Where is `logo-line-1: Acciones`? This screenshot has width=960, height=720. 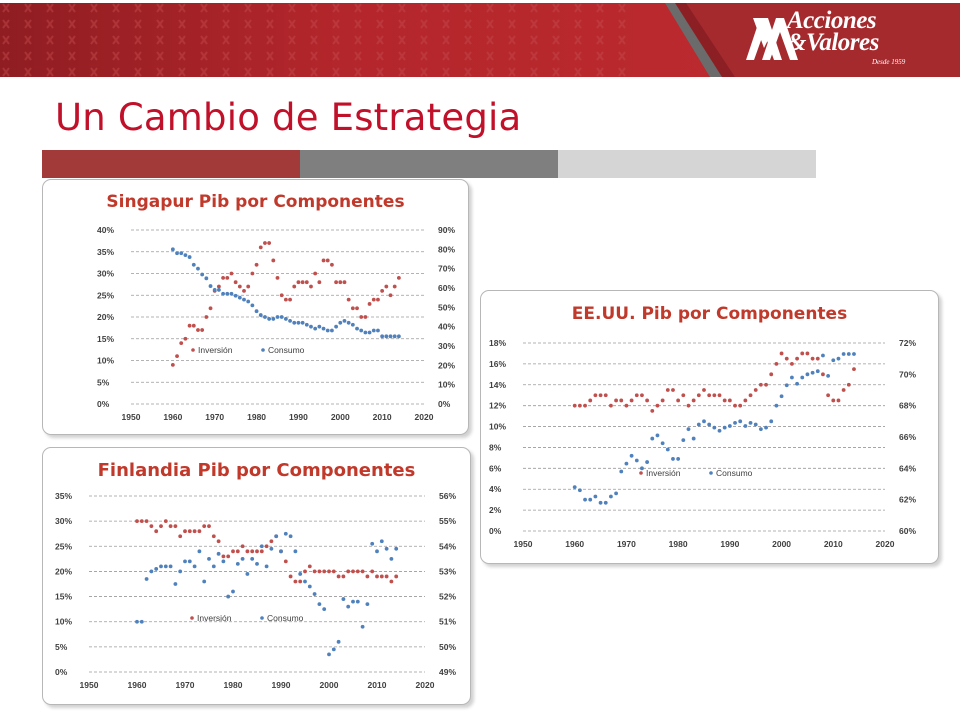
logo-line-1: Acciones is located at coordinates (832, 20).